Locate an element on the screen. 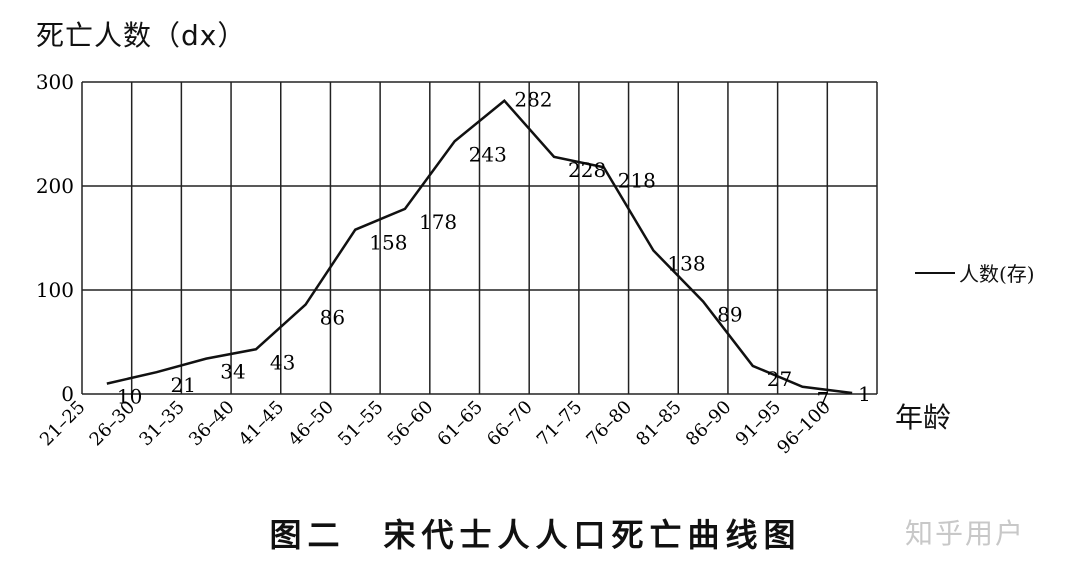  legend-series-label: 人数(存) is located at coordinates (997, 274).